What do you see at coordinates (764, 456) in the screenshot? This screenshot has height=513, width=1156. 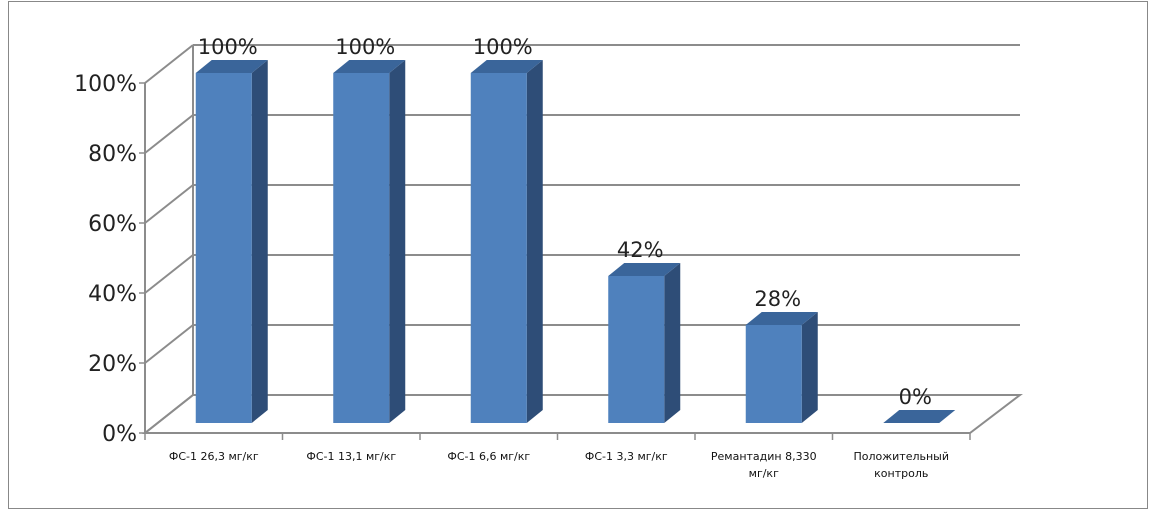 I see `x-tick-label: Ремантадин 8,330` at bounding box center [764, 456].